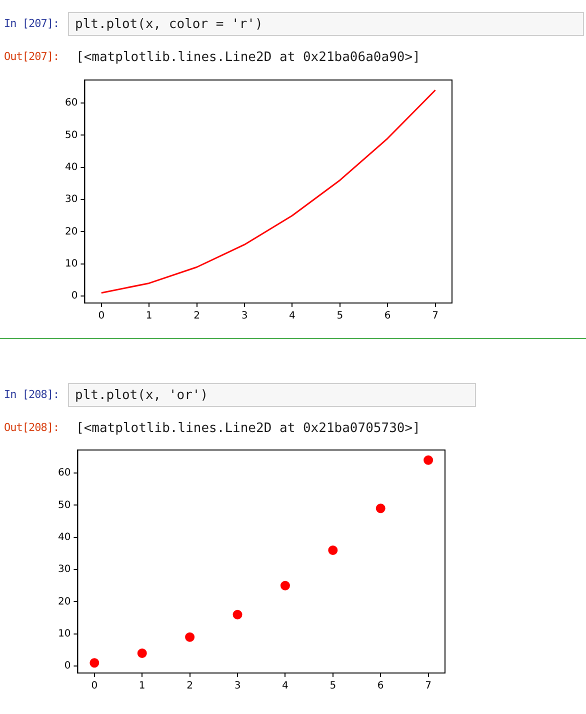 This screenshot has width=586, height=714. Describe the element at coordinates (32, 394) in the screenshot. I see `text: In [208]:` at that location.